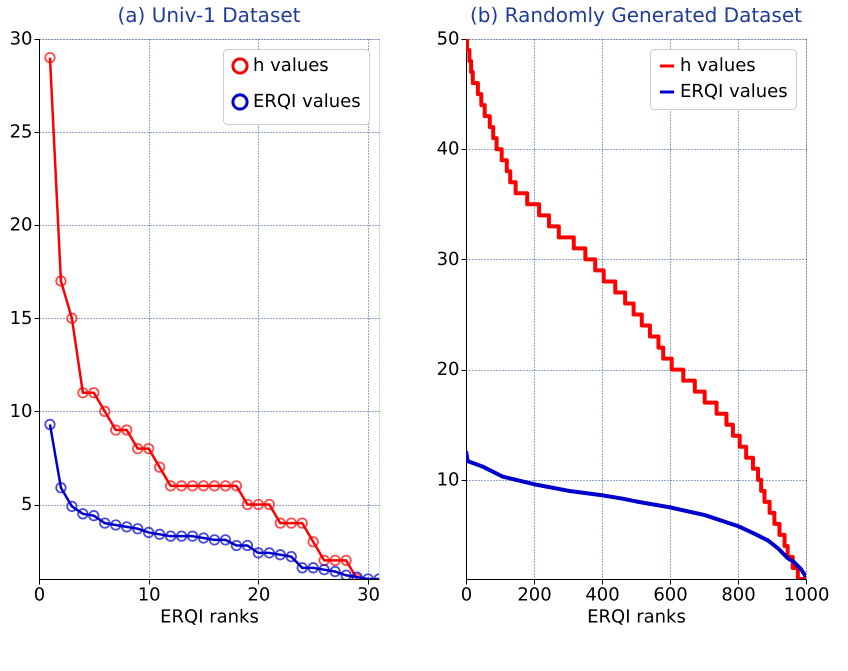 Image resolution: width=848 pixels, height=671 pixels. I want to click on y-tick-label: 5, so click(26, 505).